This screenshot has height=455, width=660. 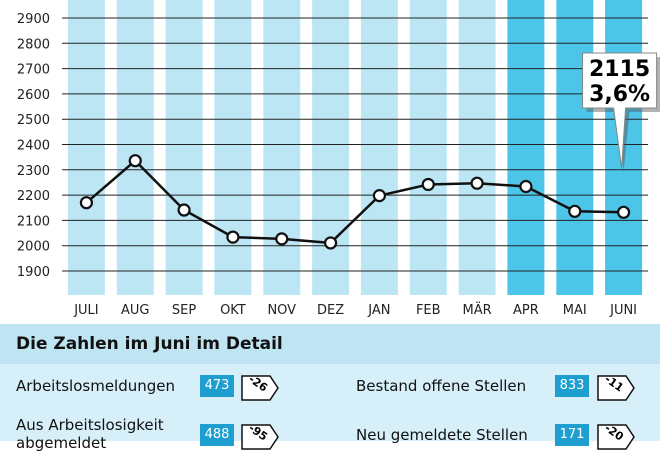 What do you see at coordinates (477, 310) in the screenshot?
I see `x-tick-label-mär: MÄR` at bounding box center [477, 310].